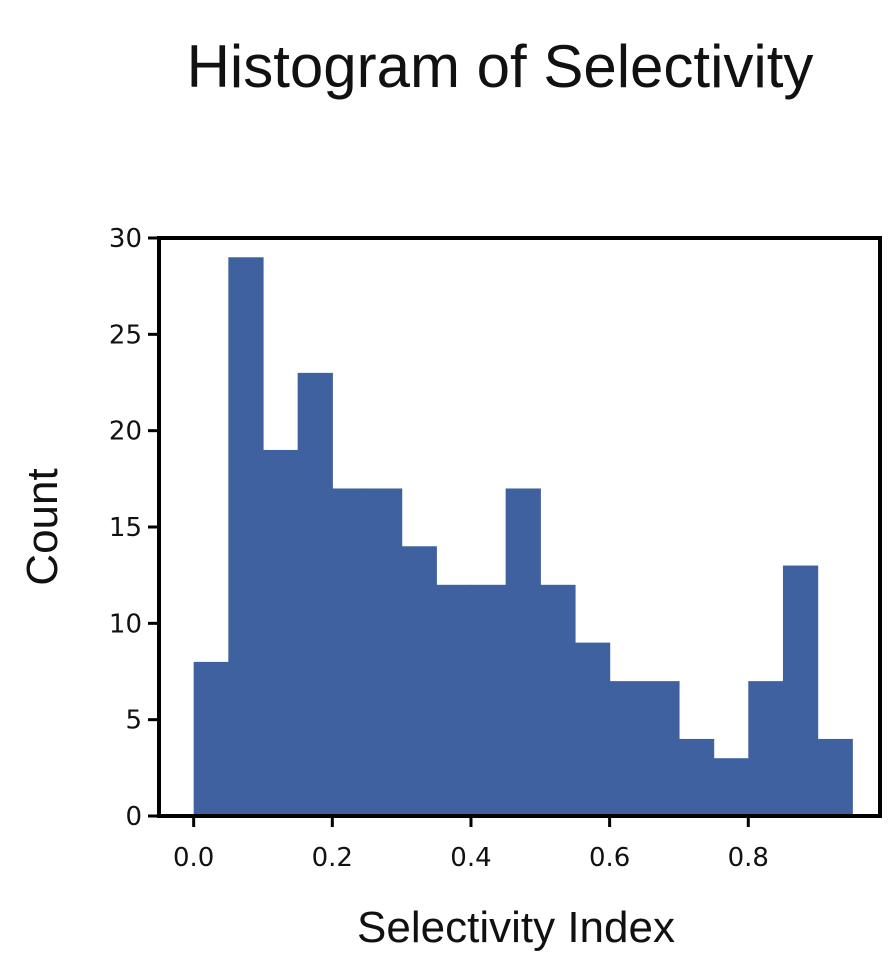  Describe the element at coordinates (42, 526) in the screenshot. I see `y-axis-label: Count` at that location.